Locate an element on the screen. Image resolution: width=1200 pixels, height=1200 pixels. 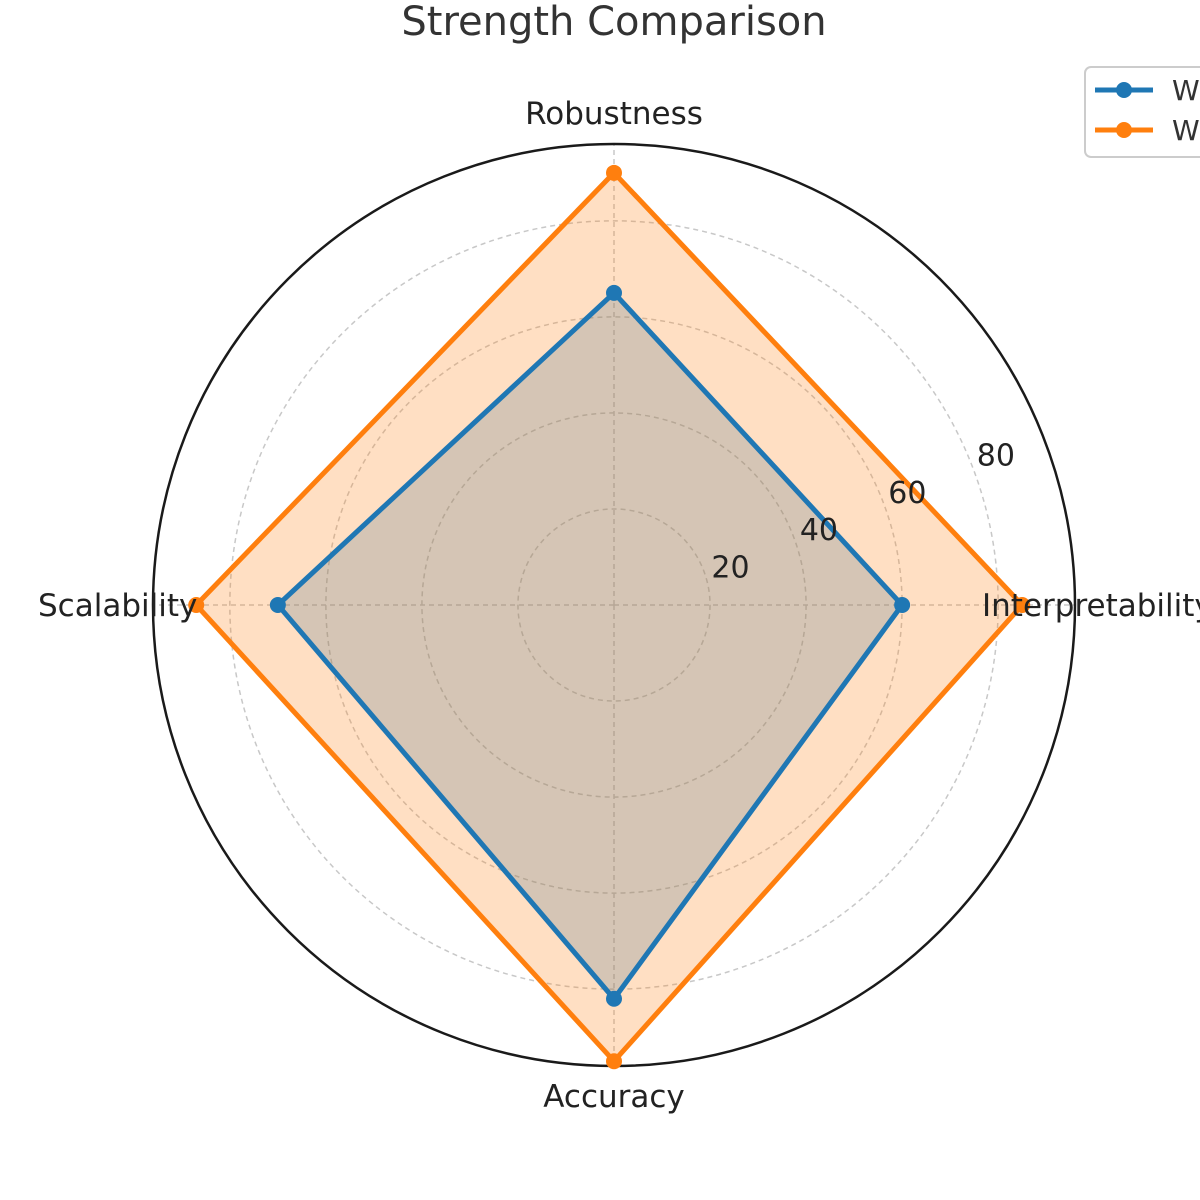
legend: WW is located at coordinates (1142, 112).